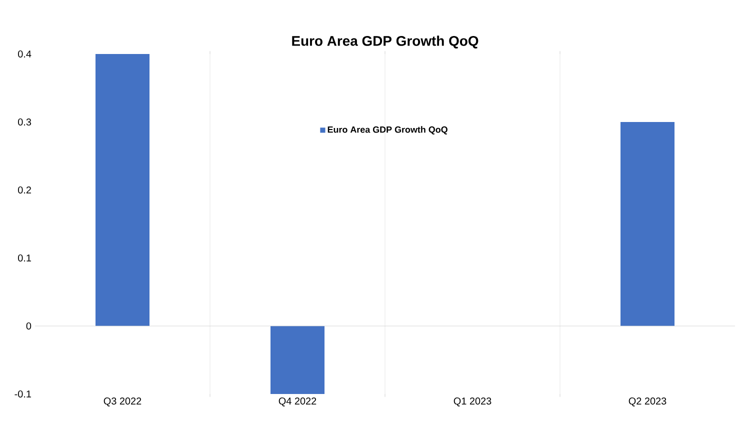  Describe the element at coordinates (123, 402) in the screenshot. I see `x-tick-label: Q3 2022` at that location.